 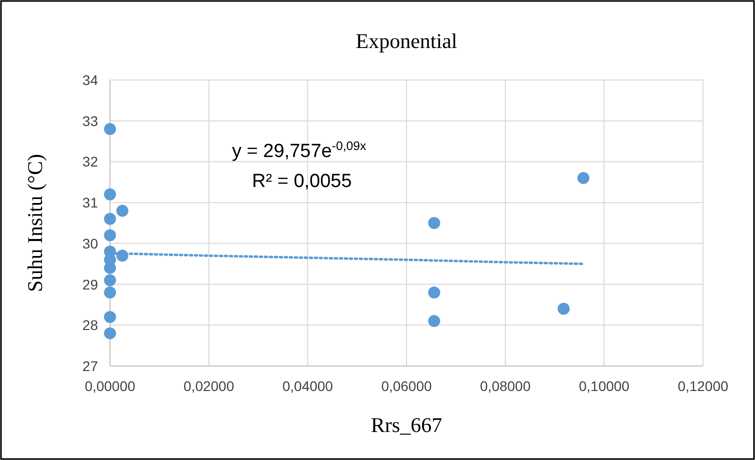 I want to click on x-tick-label: 0,06000, so click(x=406, y=386).